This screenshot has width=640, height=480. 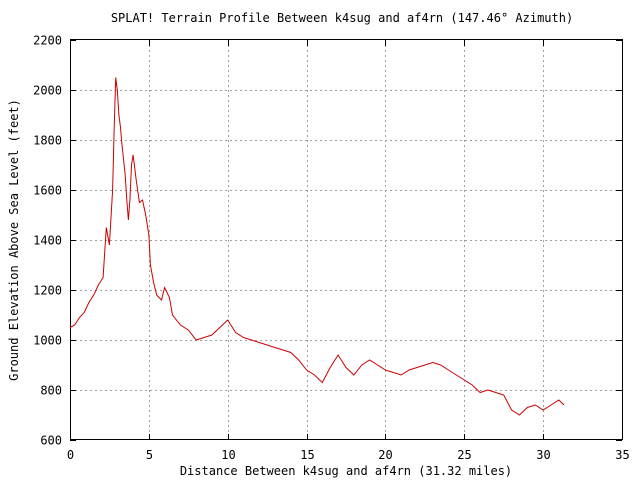 What do you see at coordinates (385, 455) in the screenshot?
I see `x-tick-label: 20` at bounding box center [385, 455].